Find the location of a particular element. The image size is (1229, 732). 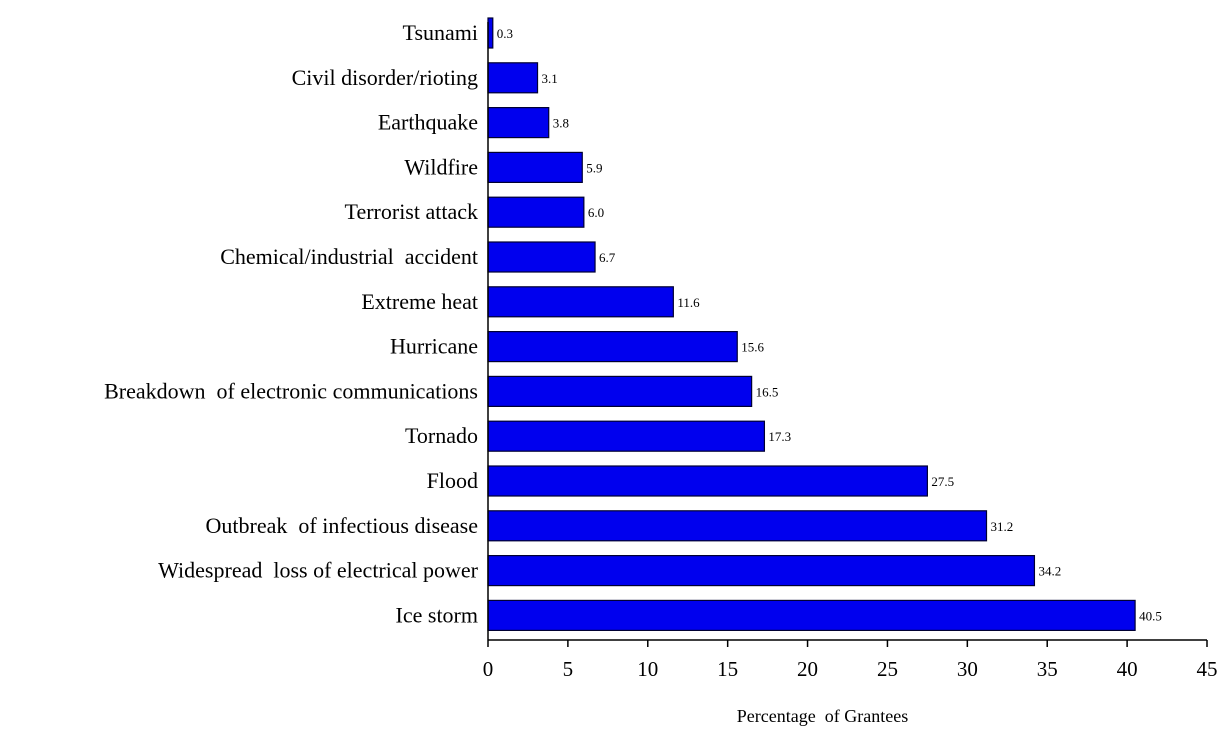

value-label-terrorist-attack: 6.0 is located at coordinates (596, 212).